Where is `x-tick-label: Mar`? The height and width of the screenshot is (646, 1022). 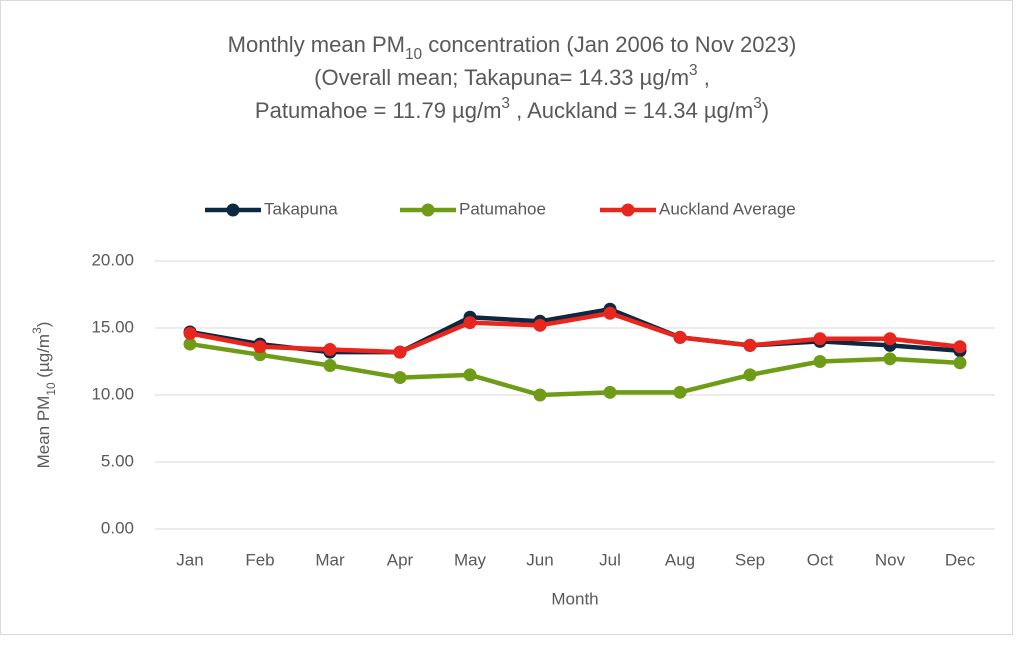
x-tick-label: Mar is located at coordinates (330, 559).